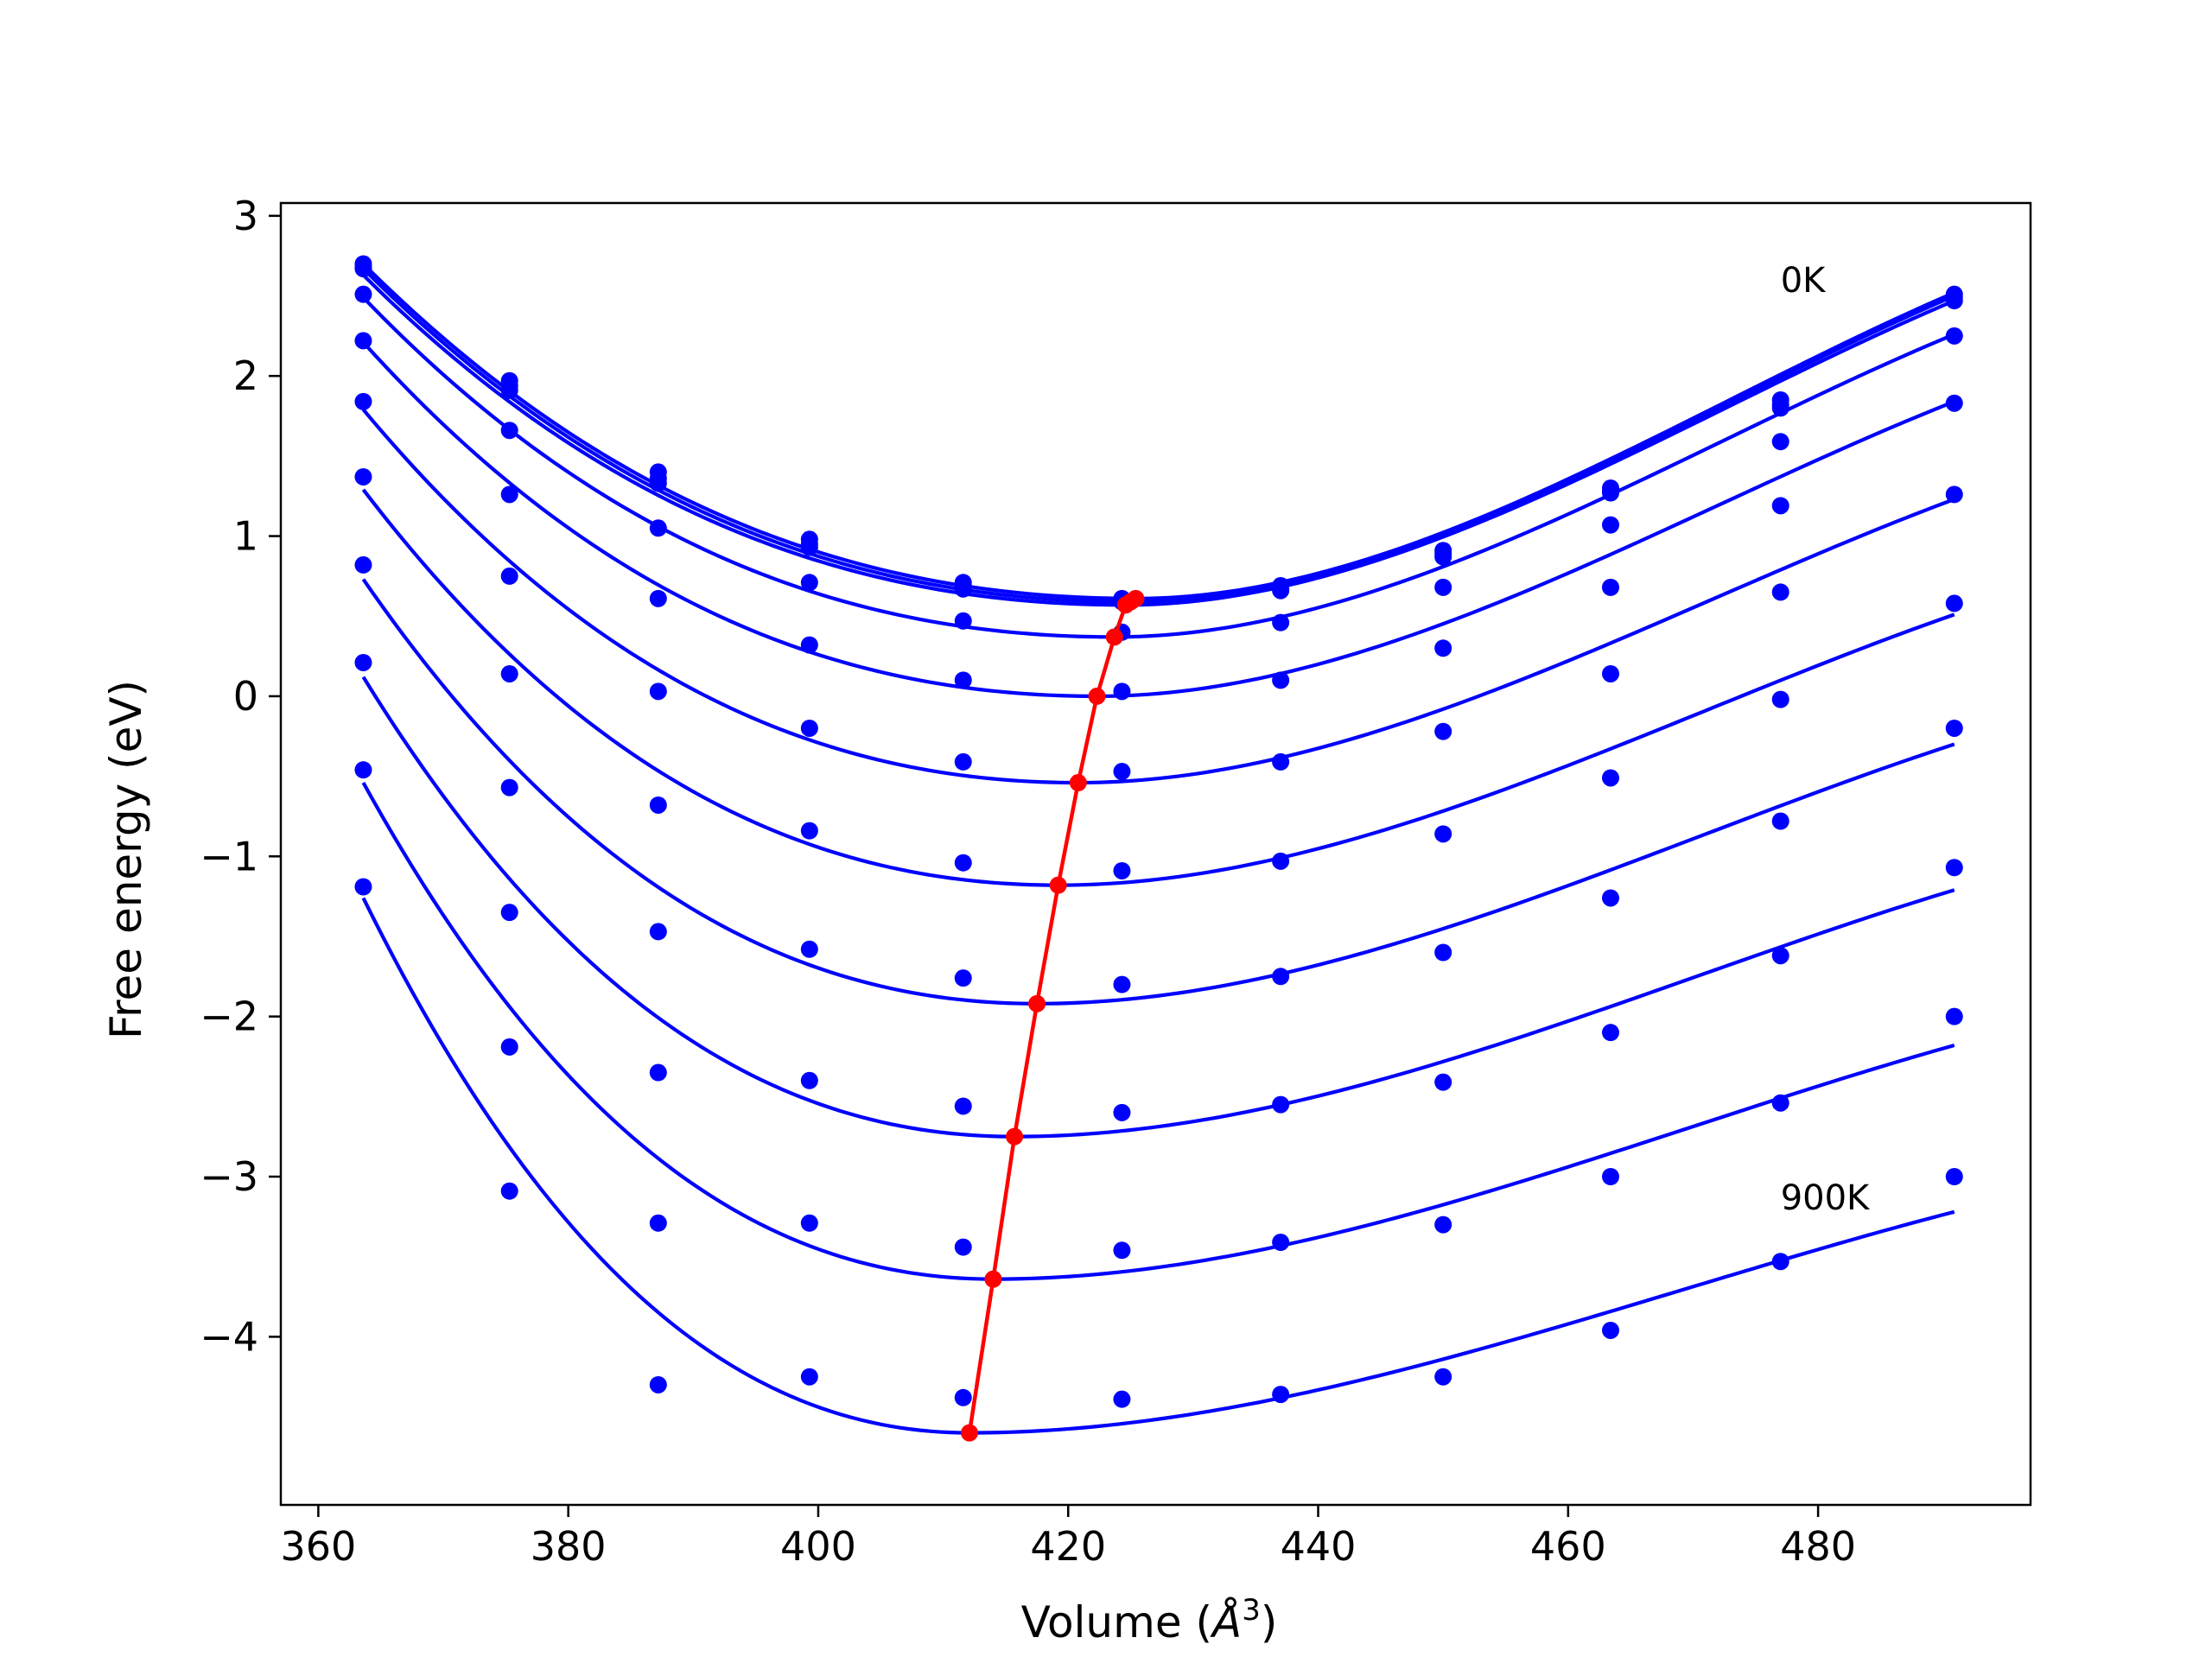  What do you see at coordinates (1068, 1538) in the screenshot?
I see `x-axis-ticks: 360 380 400 420 440 460 480` at bounding box center [1068, 1538].